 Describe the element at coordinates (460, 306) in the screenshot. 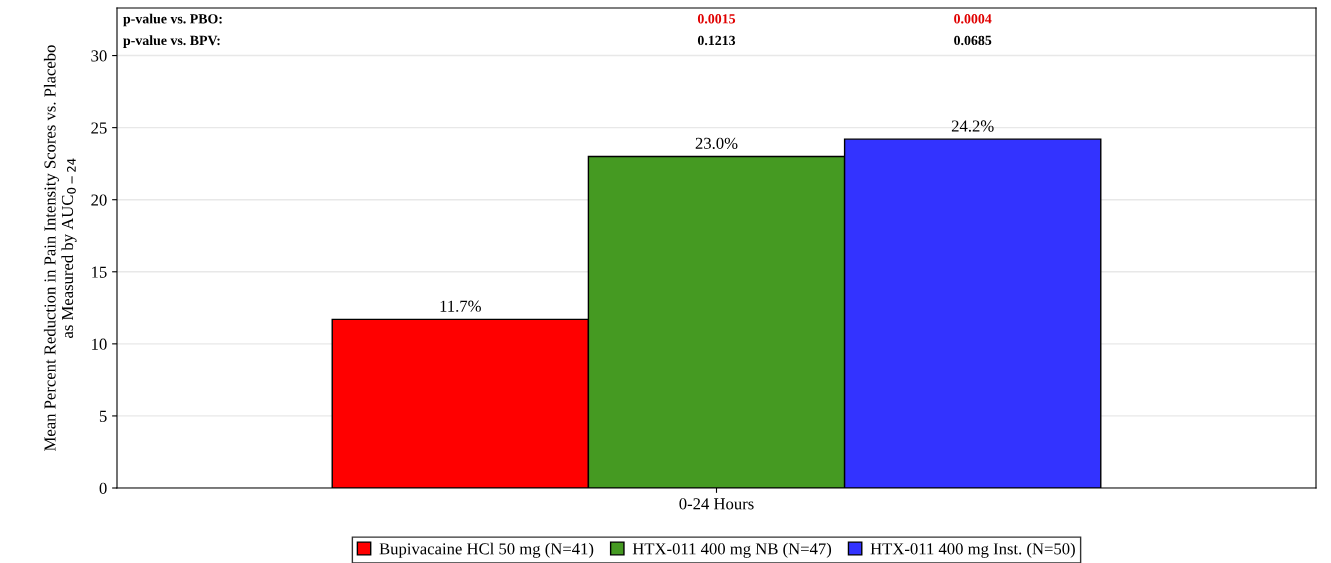

I see `data-label: 11.7%` at that location.